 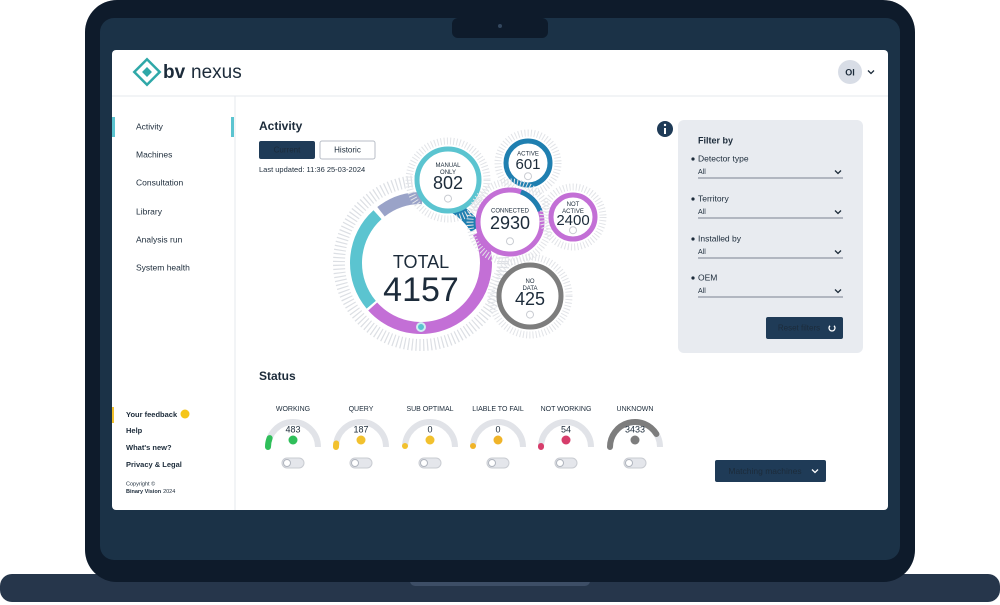 I want to click on bubble-segment, so click(x=531, y=201).